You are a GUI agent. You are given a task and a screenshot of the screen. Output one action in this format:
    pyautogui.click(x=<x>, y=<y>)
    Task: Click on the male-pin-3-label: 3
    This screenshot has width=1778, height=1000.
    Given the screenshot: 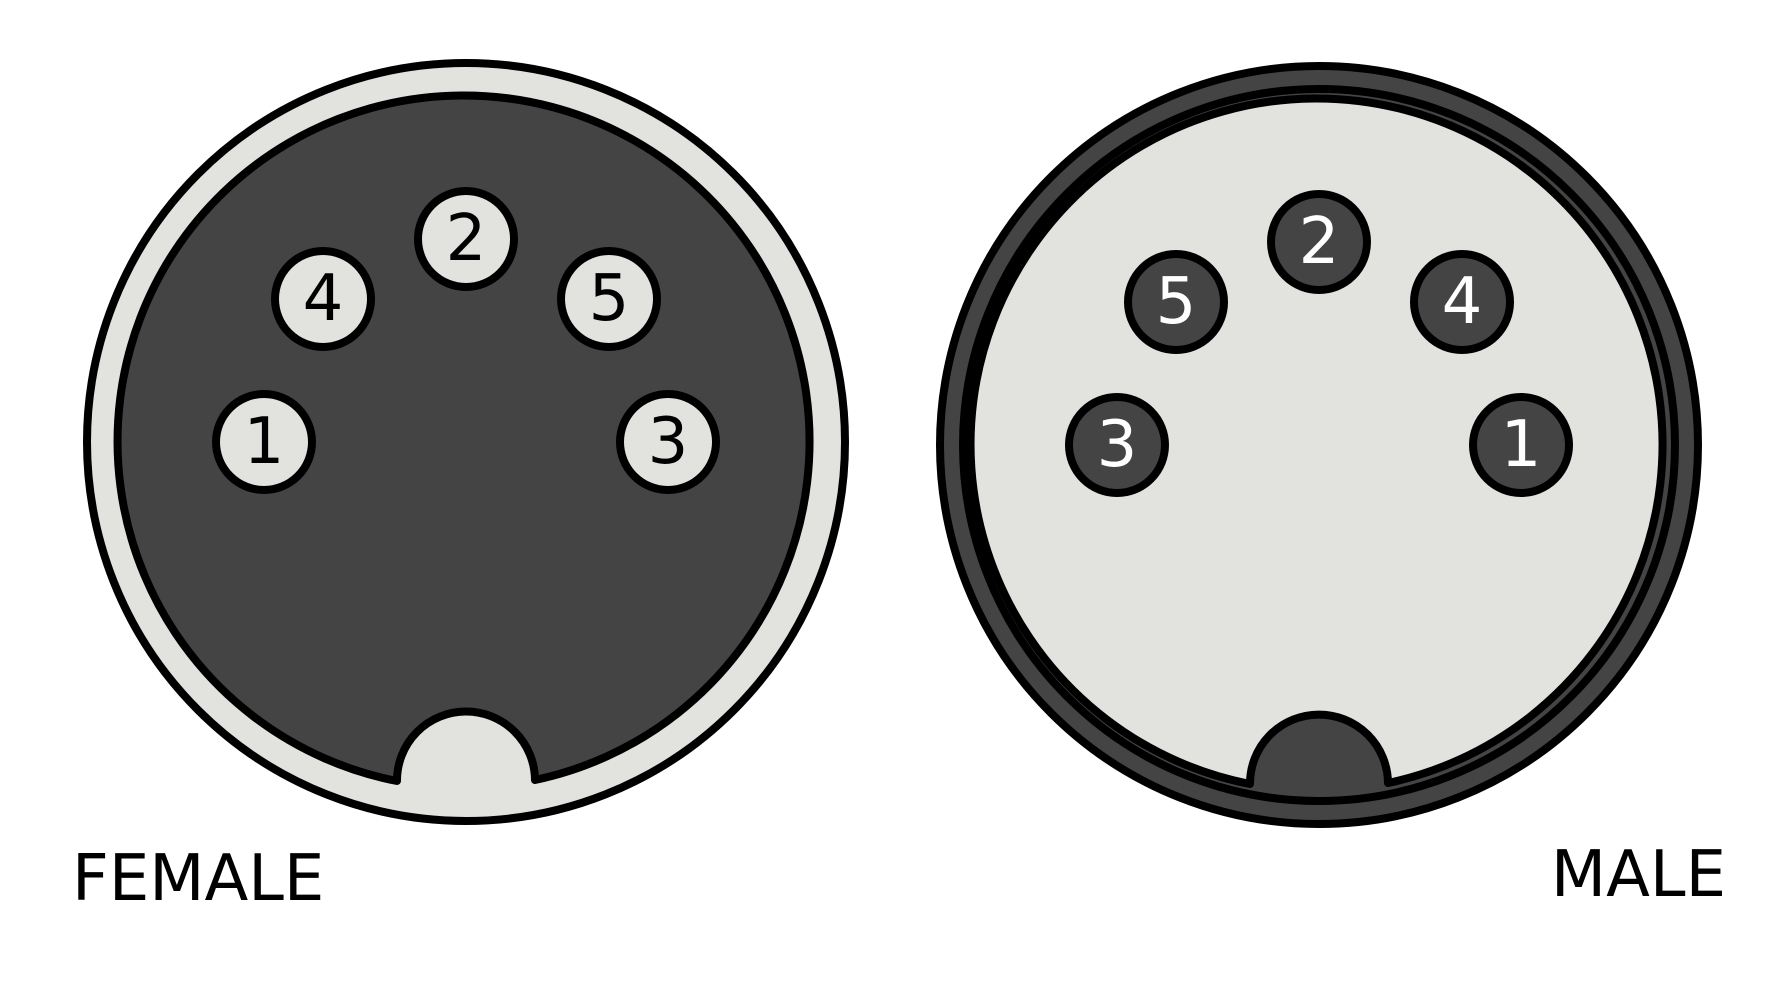 What is the action you would take?
    pyautogui.click(x=1117, y=445)
    